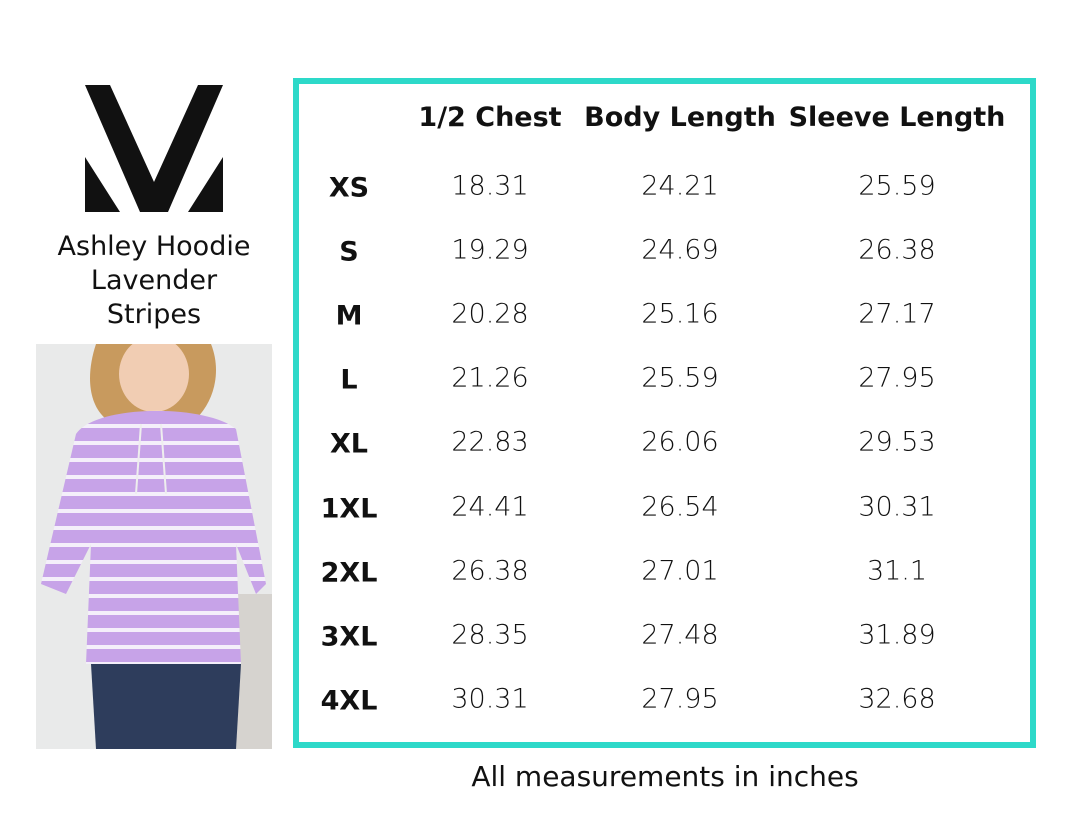 The height and width of the screenshot is (834, 1080). I want to click on cell-sleeve: 26.38, so click(897, 250).